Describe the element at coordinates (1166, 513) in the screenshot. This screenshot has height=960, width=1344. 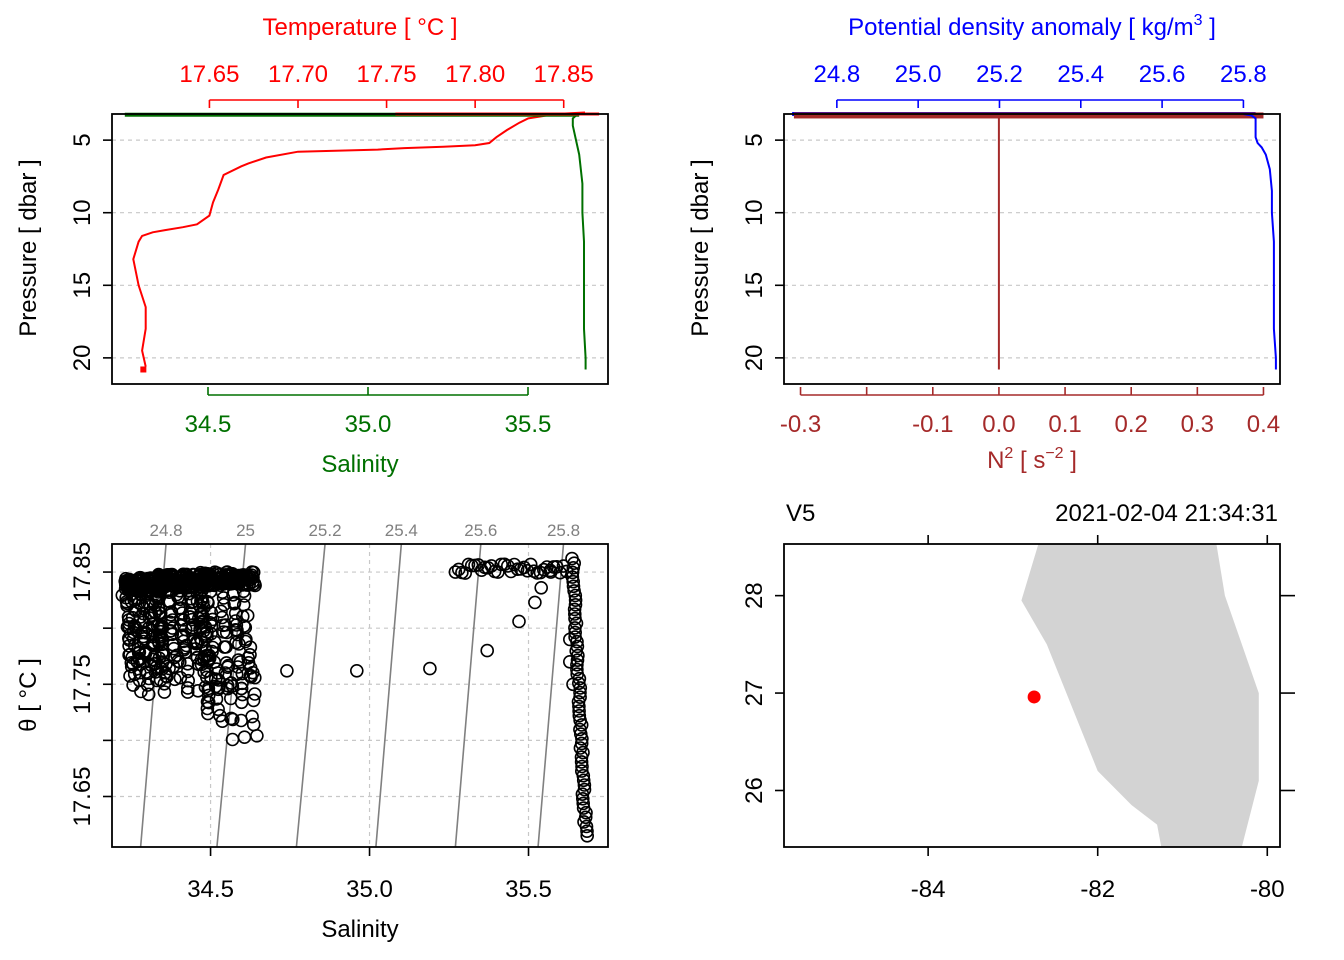
I see `cast-timestamp: 2021-02-04 21:34:31` at that location.